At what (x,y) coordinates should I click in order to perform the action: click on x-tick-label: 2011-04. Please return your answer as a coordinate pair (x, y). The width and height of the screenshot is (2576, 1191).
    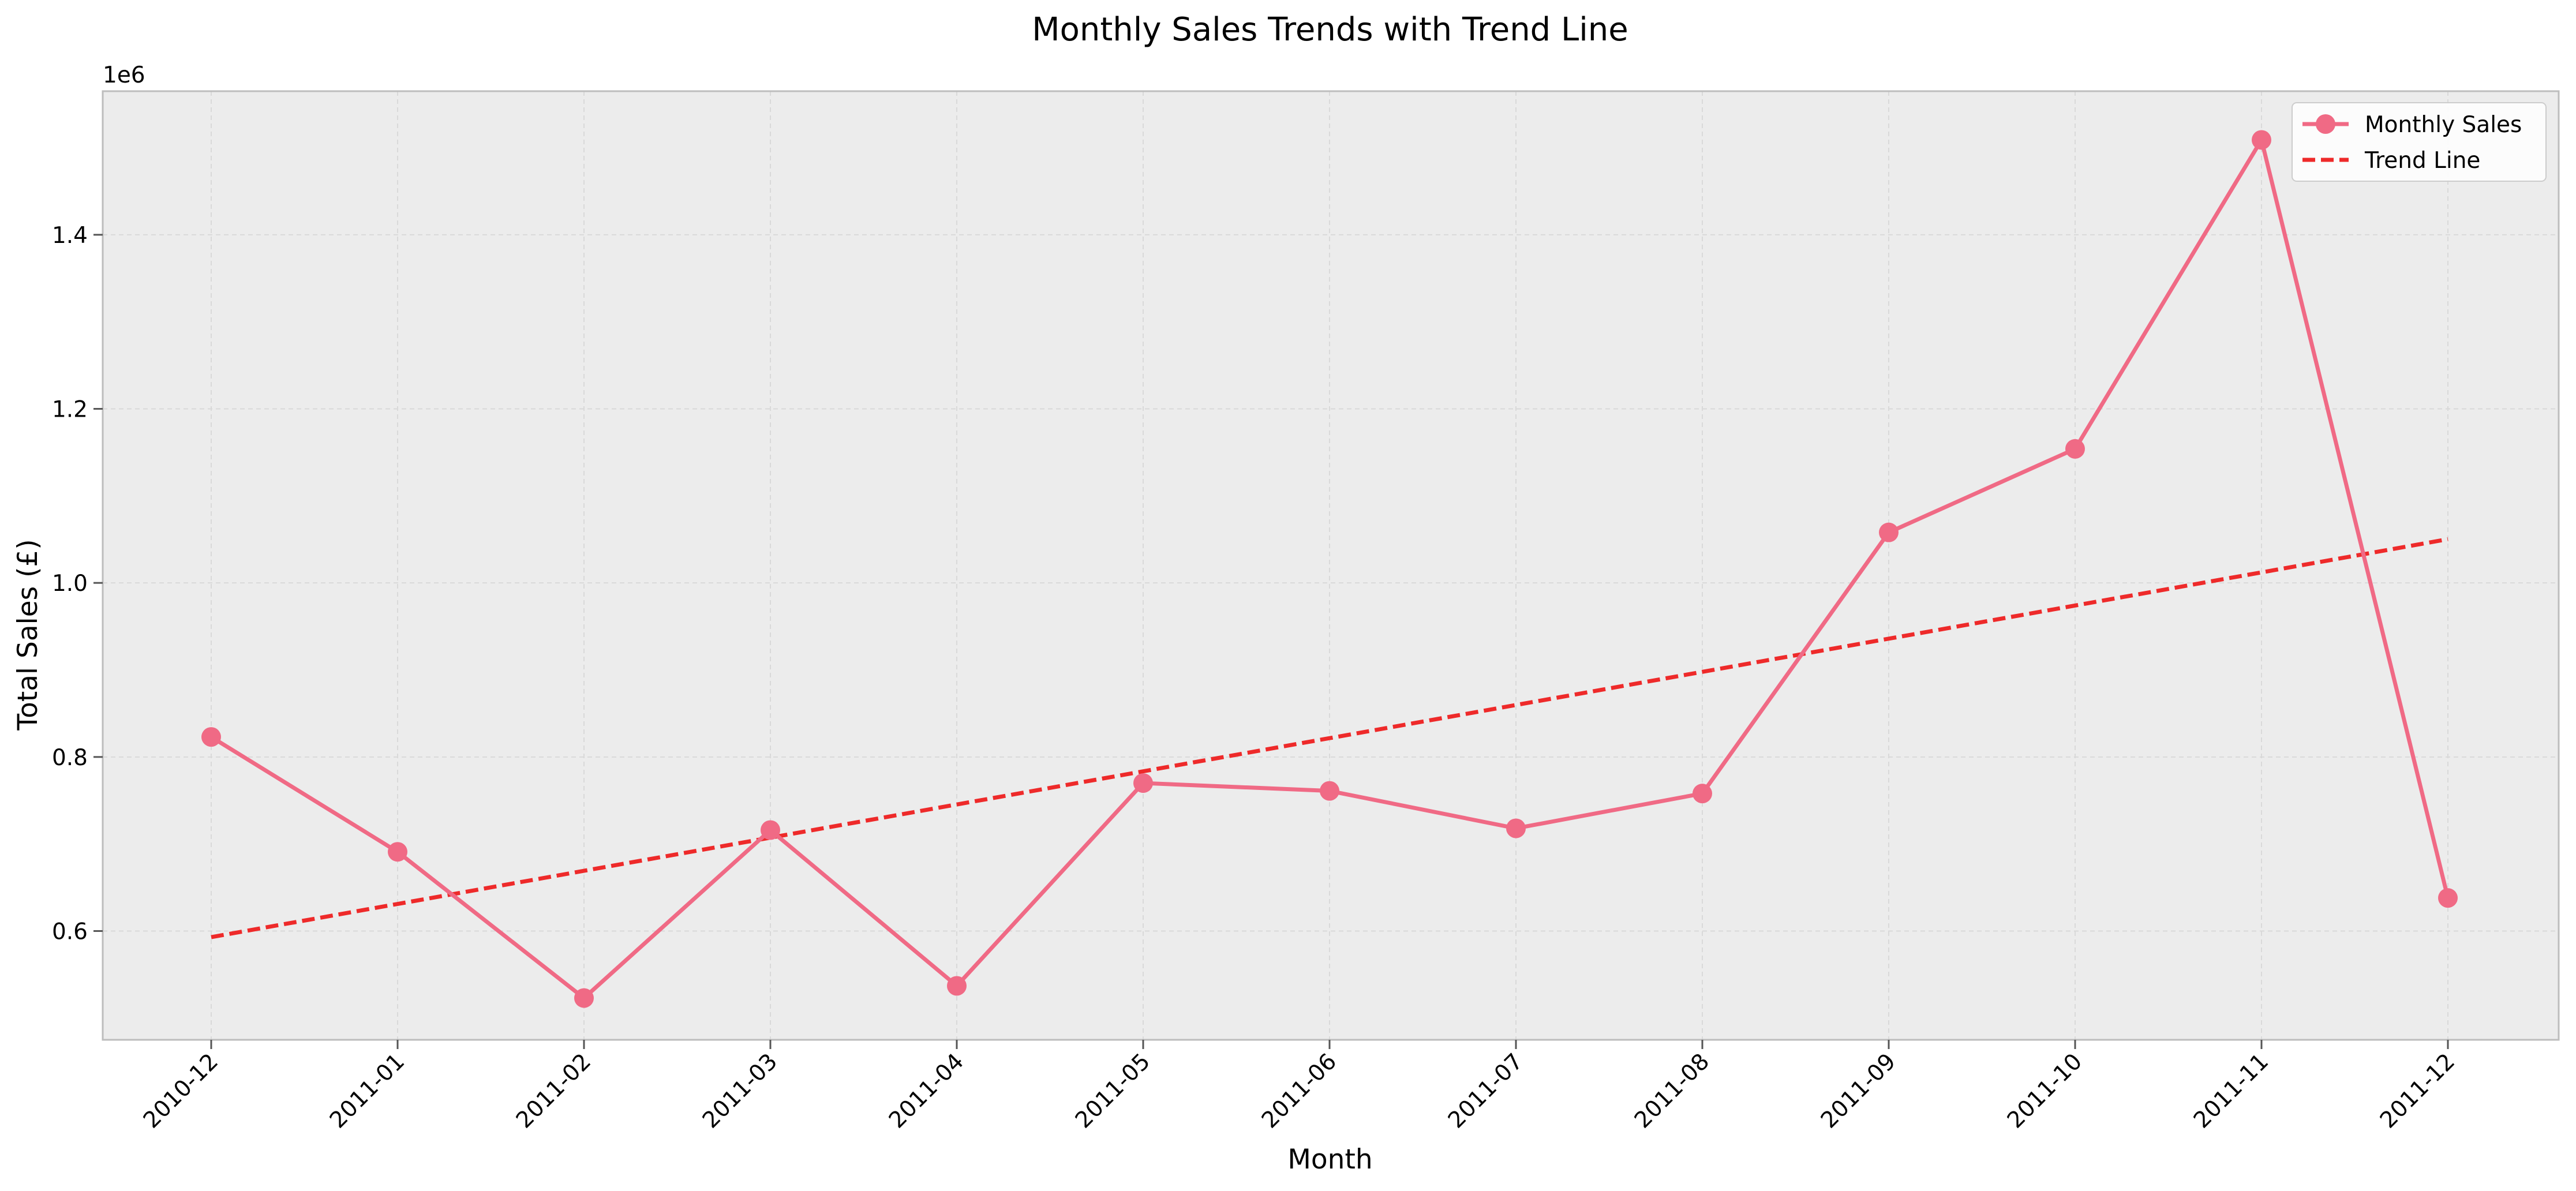
    Looking at the image, I should click on (927, 1091).